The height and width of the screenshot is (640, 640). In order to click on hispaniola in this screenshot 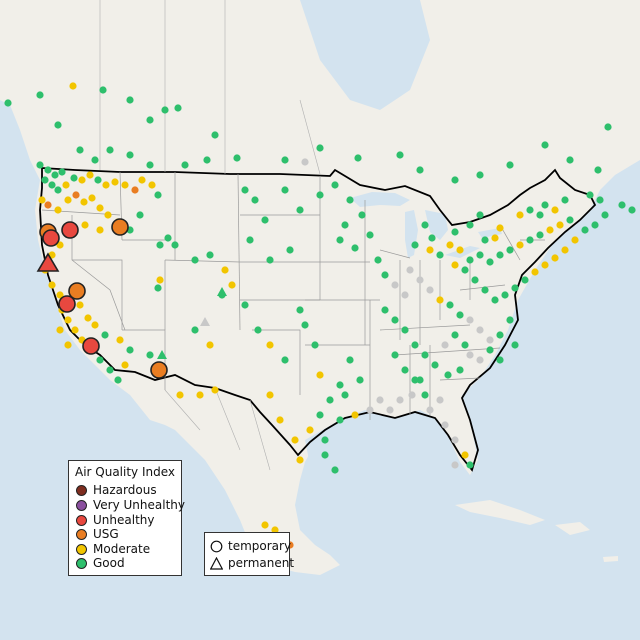, I will do `click(572, 528)`.